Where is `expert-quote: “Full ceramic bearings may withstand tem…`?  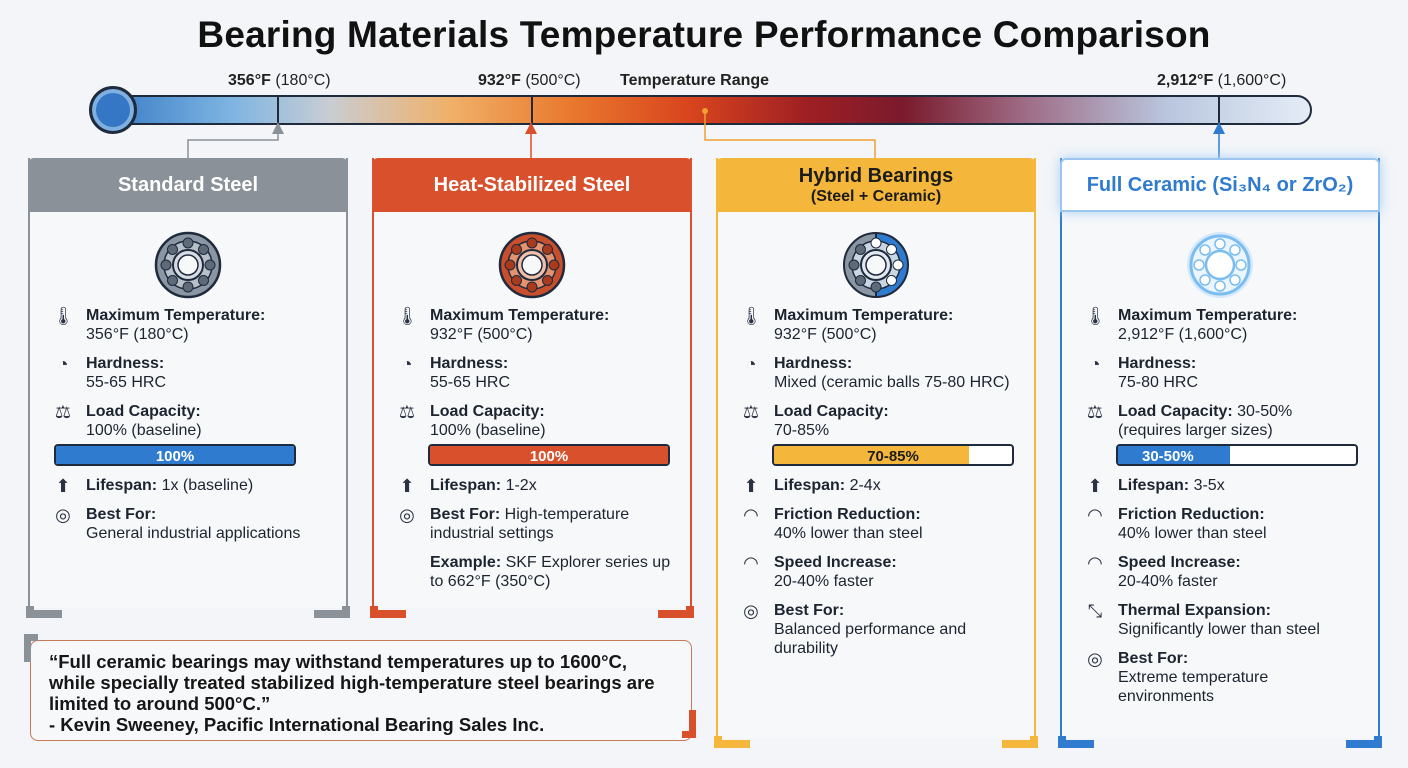
expert-quote: “Full ceramic bearings may withstand tem… is located at coordinates (361, 690).